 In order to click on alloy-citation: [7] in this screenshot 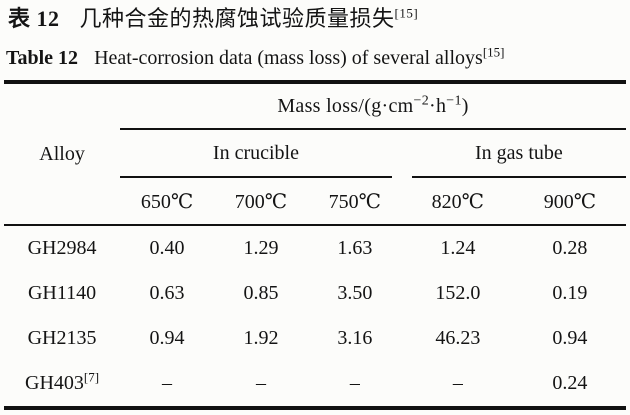, I will do `click(91, 377)`.